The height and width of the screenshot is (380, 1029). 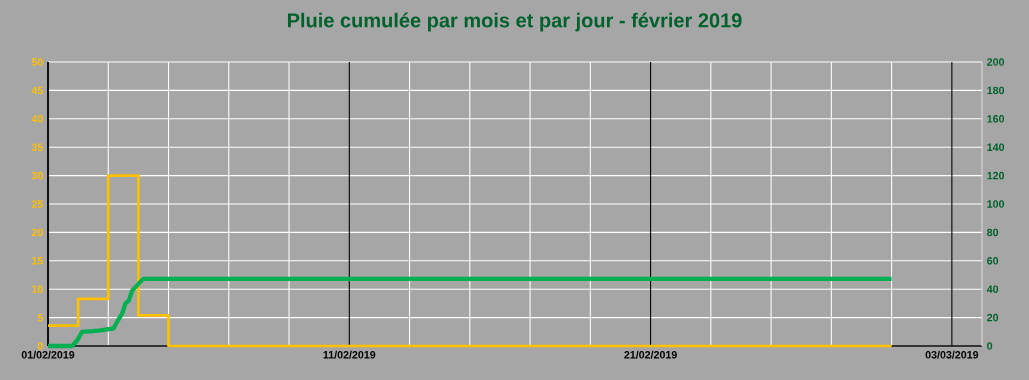 What do you see at coordinates (40, 317) in the screenshot?
I see `y-tick-label: 5` at bounding box center [40, 317].